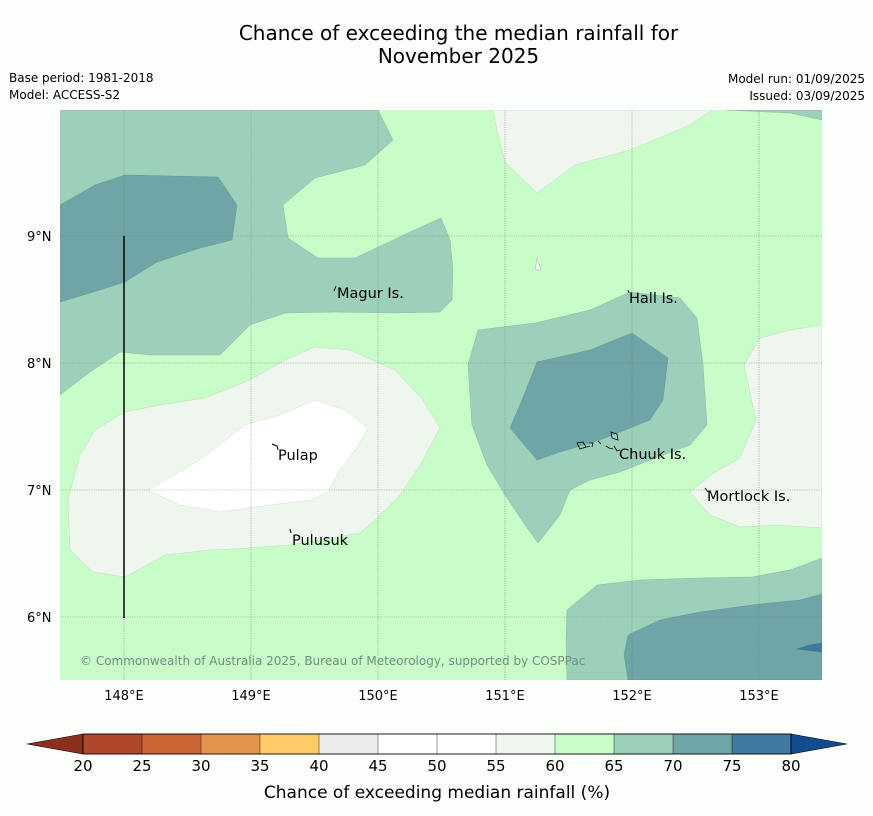  I want to click on colorbar-tick-50: 50, so click(436, 766).